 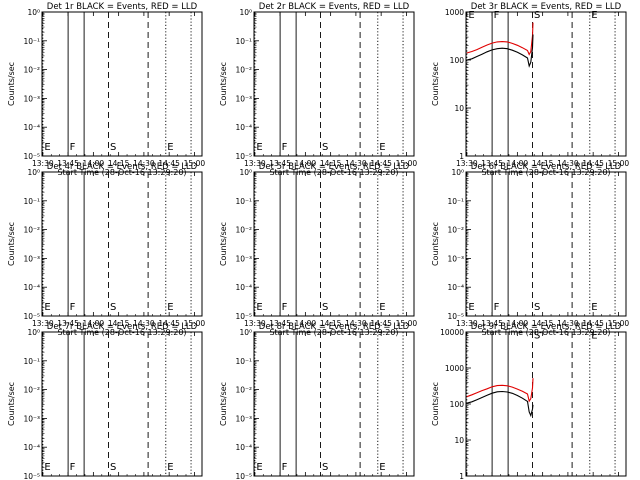 What do you see at coordinates (461, 476) in the screenshot?
I see `y-tick-label: 1` at bounding box center [461, 476].